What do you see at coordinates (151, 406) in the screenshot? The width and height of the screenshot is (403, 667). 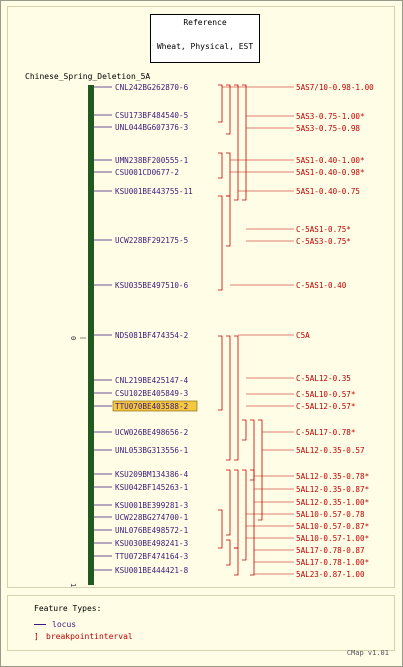 I see `locus-label: TTU070BE403588-2` at bounding box center [151, 406].